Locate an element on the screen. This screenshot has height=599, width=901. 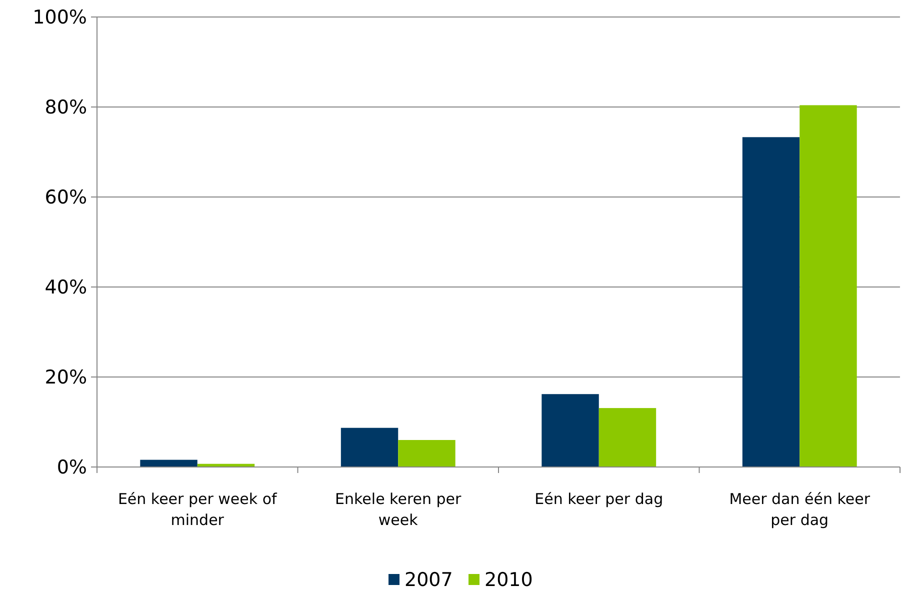
y-tick-label: 100% is located at coordinates (59, 17).